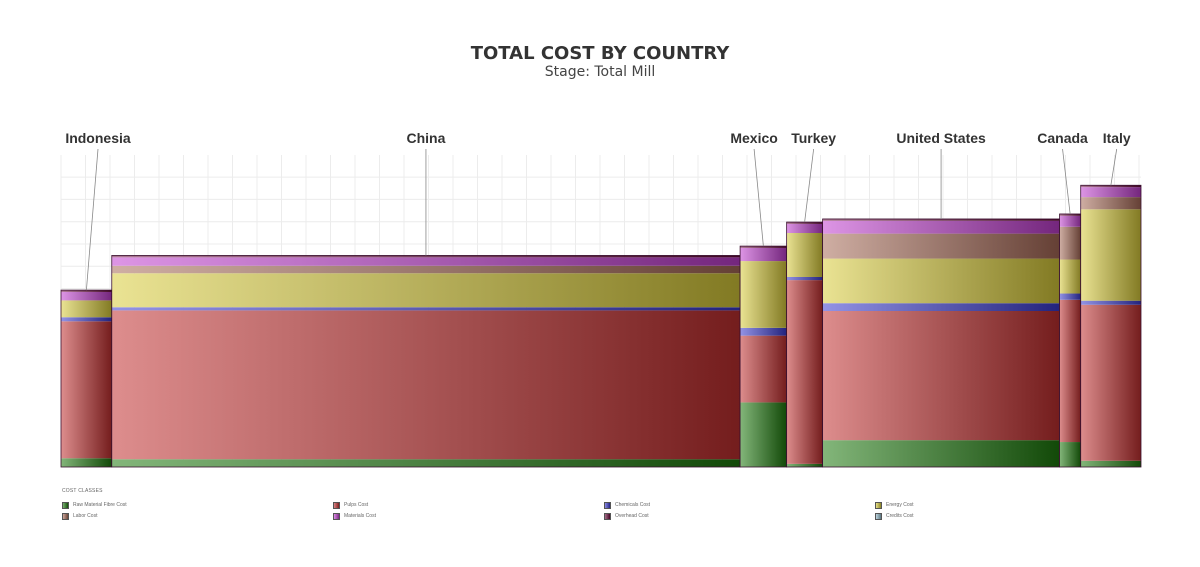 The height and width of the screenshot is (567, 1200). Describe the element at coordinates (600, 53) in the screenshot. I see `chart-title: TOTAL COST BY COUNTRY` at that location.